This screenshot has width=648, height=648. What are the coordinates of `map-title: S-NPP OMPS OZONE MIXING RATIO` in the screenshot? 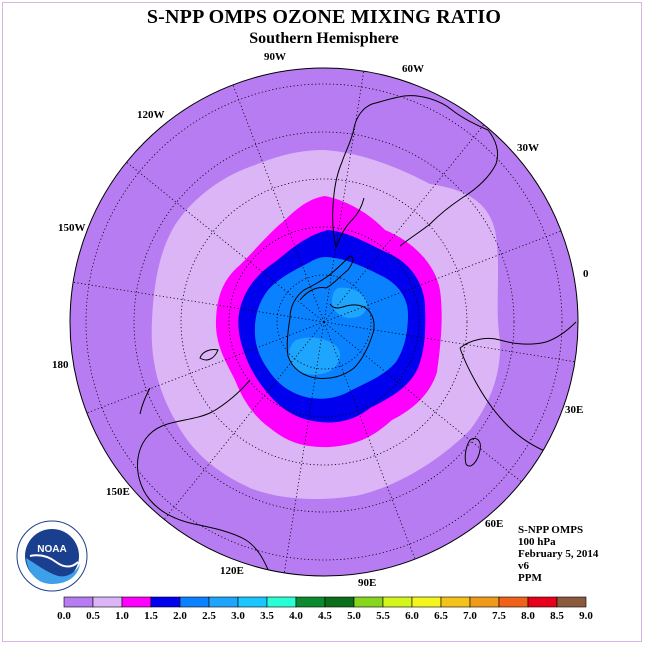 It's located at (324, 17).